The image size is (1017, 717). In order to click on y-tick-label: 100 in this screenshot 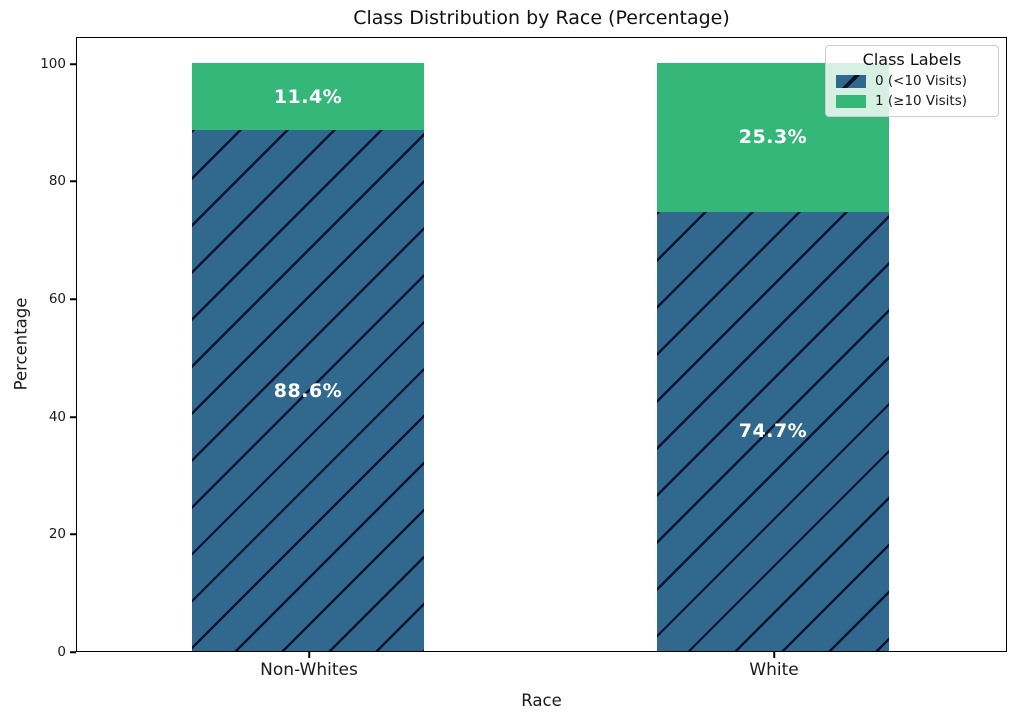, I will do `click(53, 64)`.